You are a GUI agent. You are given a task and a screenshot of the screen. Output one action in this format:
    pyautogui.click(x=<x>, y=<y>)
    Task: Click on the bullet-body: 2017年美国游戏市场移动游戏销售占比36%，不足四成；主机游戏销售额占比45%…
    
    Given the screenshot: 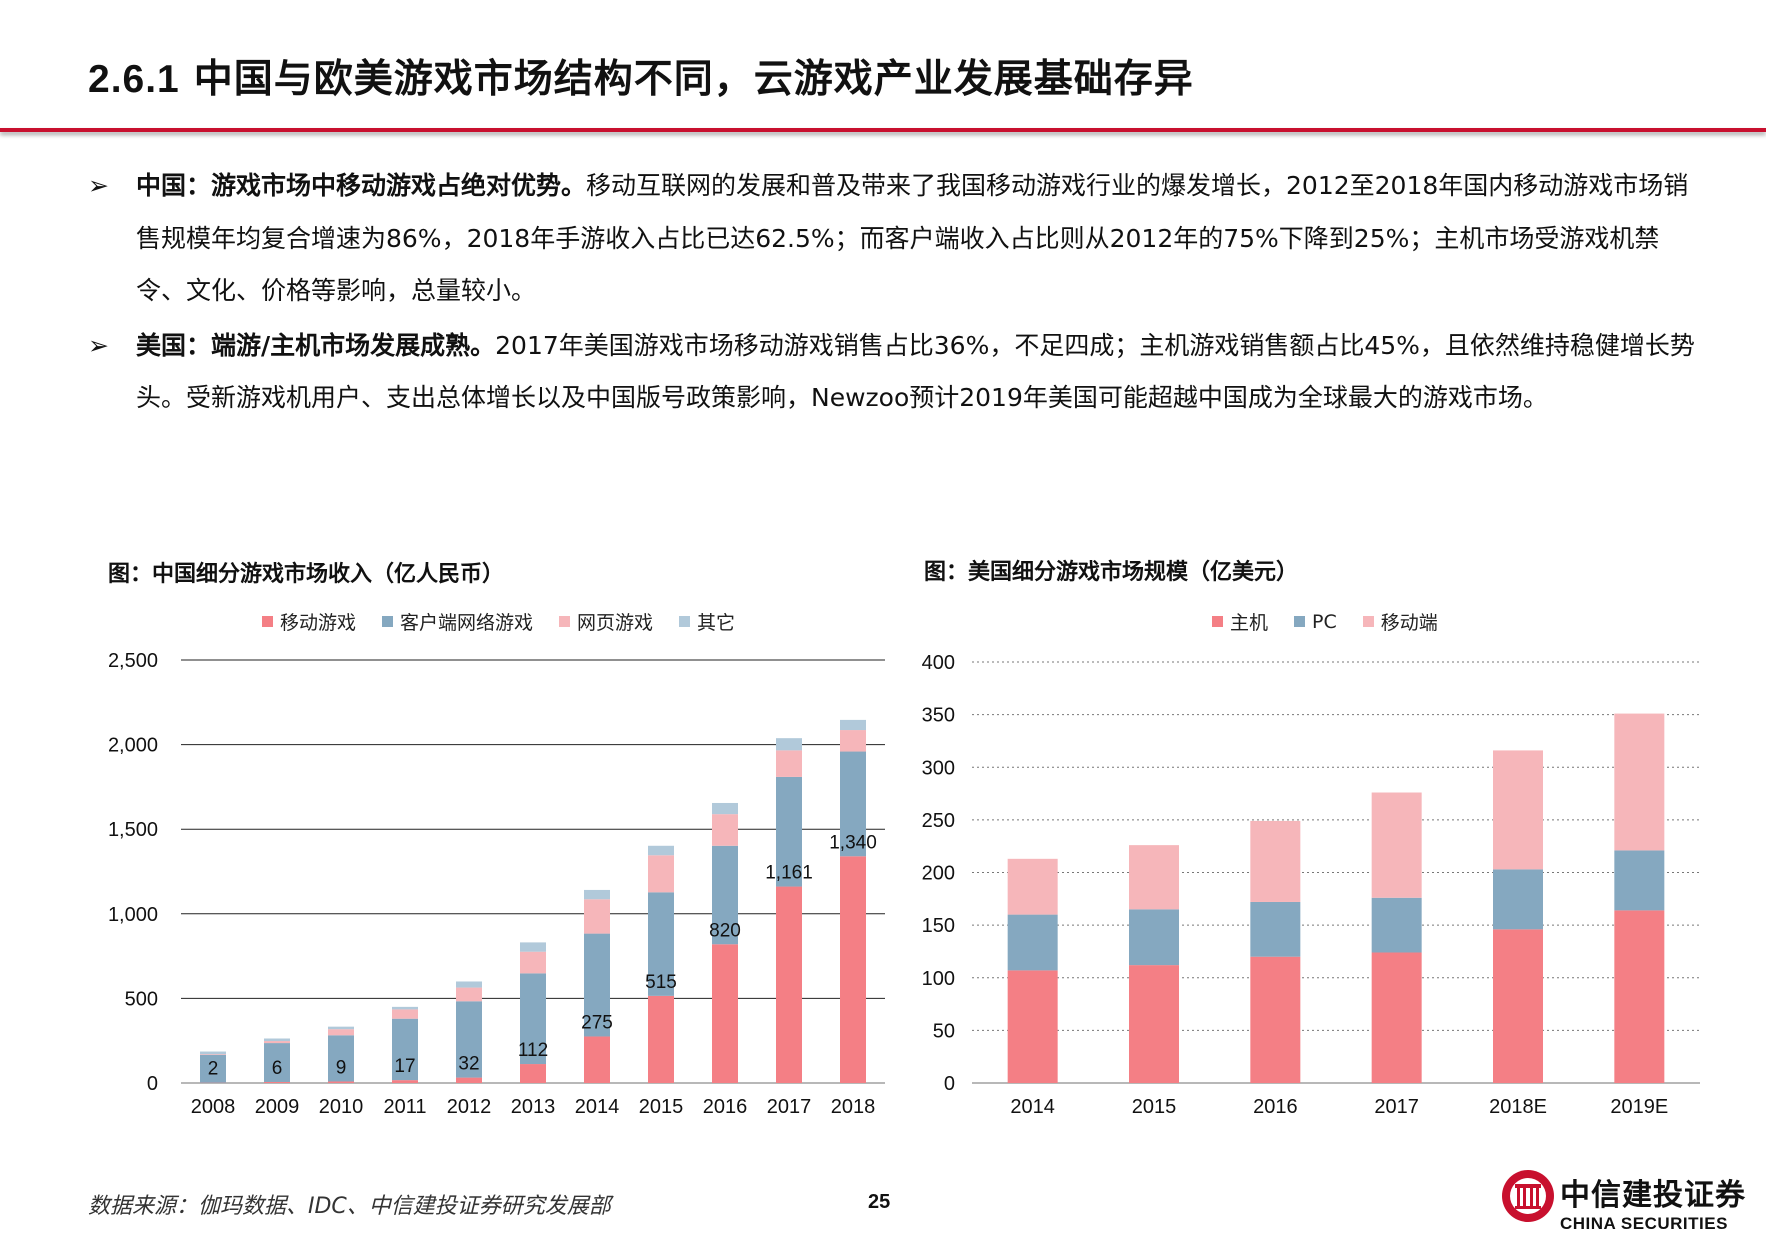 What is the action you would take?
    pyautogui.click(x=915, y=371)
    